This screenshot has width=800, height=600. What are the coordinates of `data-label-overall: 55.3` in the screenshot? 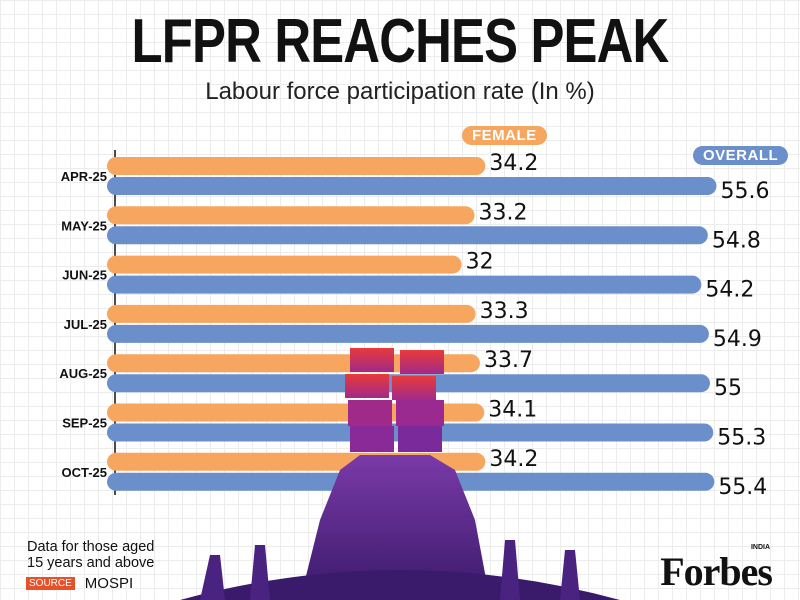 It's located at (741, 438).